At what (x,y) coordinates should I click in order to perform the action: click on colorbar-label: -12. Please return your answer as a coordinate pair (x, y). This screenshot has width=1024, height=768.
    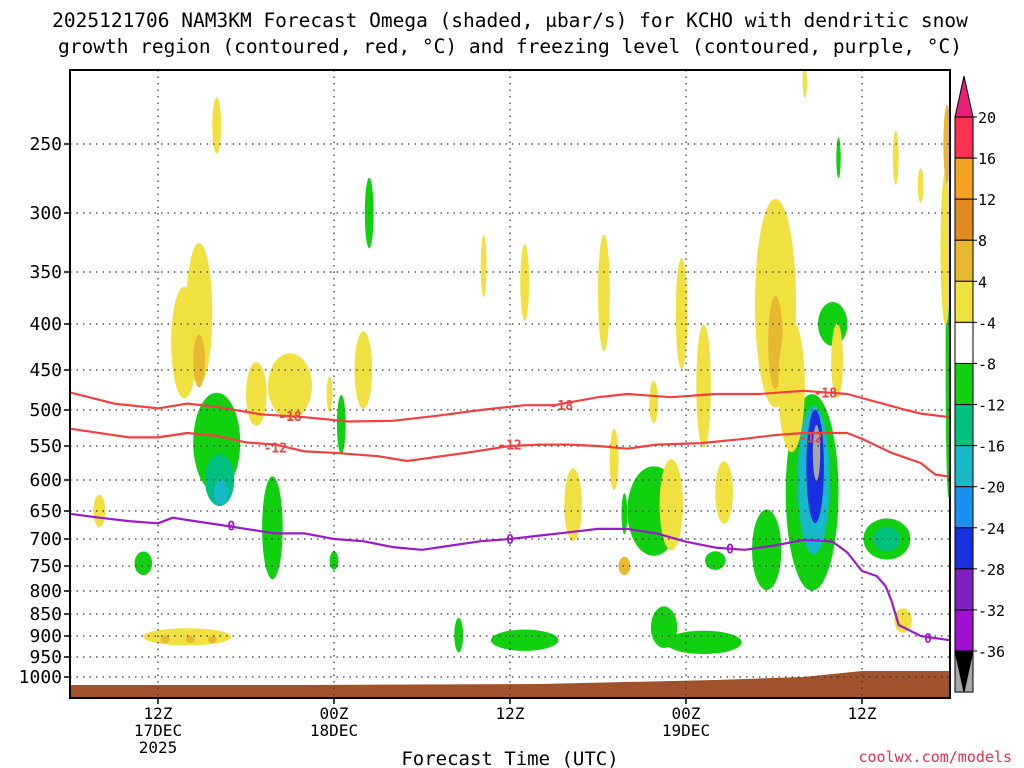
    Looking at the image, I should click on (991, 406).